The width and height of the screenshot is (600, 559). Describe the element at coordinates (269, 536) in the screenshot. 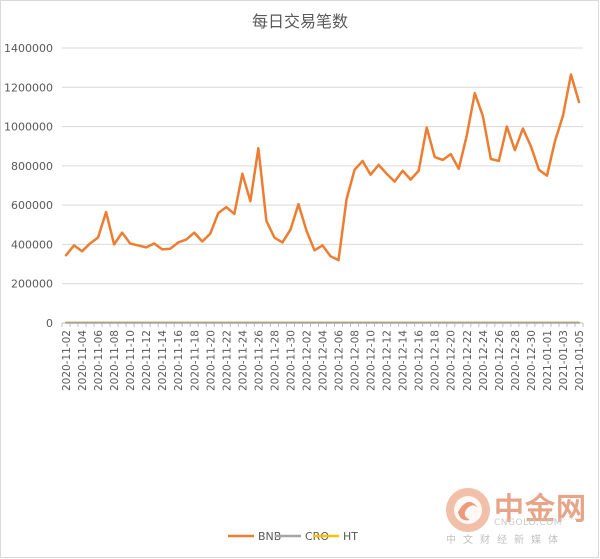

I see `legend-label-bnb: BNB` at that location.